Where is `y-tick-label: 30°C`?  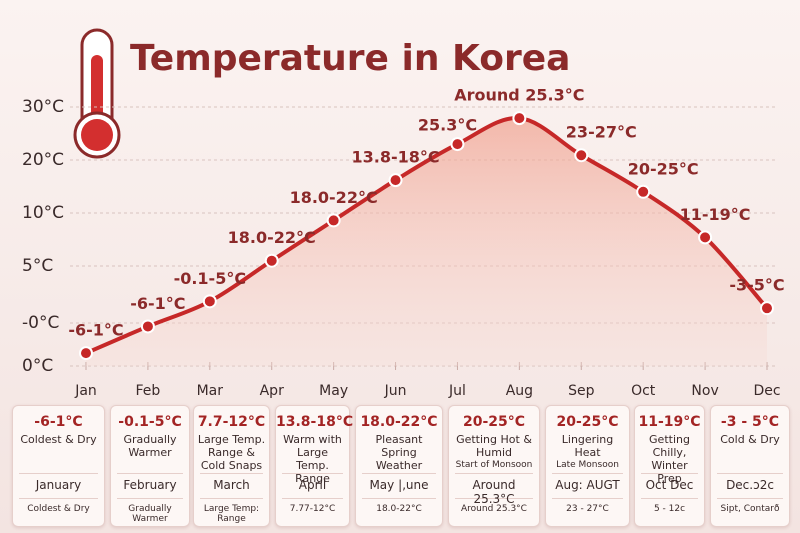
y-tick-label: 30°C is located at coordinates (43, 107).